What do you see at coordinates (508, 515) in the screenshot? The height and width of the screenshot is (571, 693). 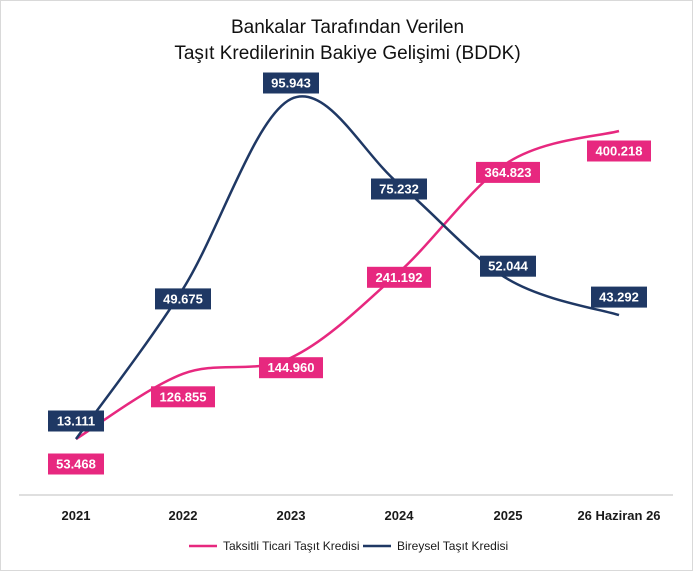 I see `x-tick-label: 2025` at bounding box center [508, 515].